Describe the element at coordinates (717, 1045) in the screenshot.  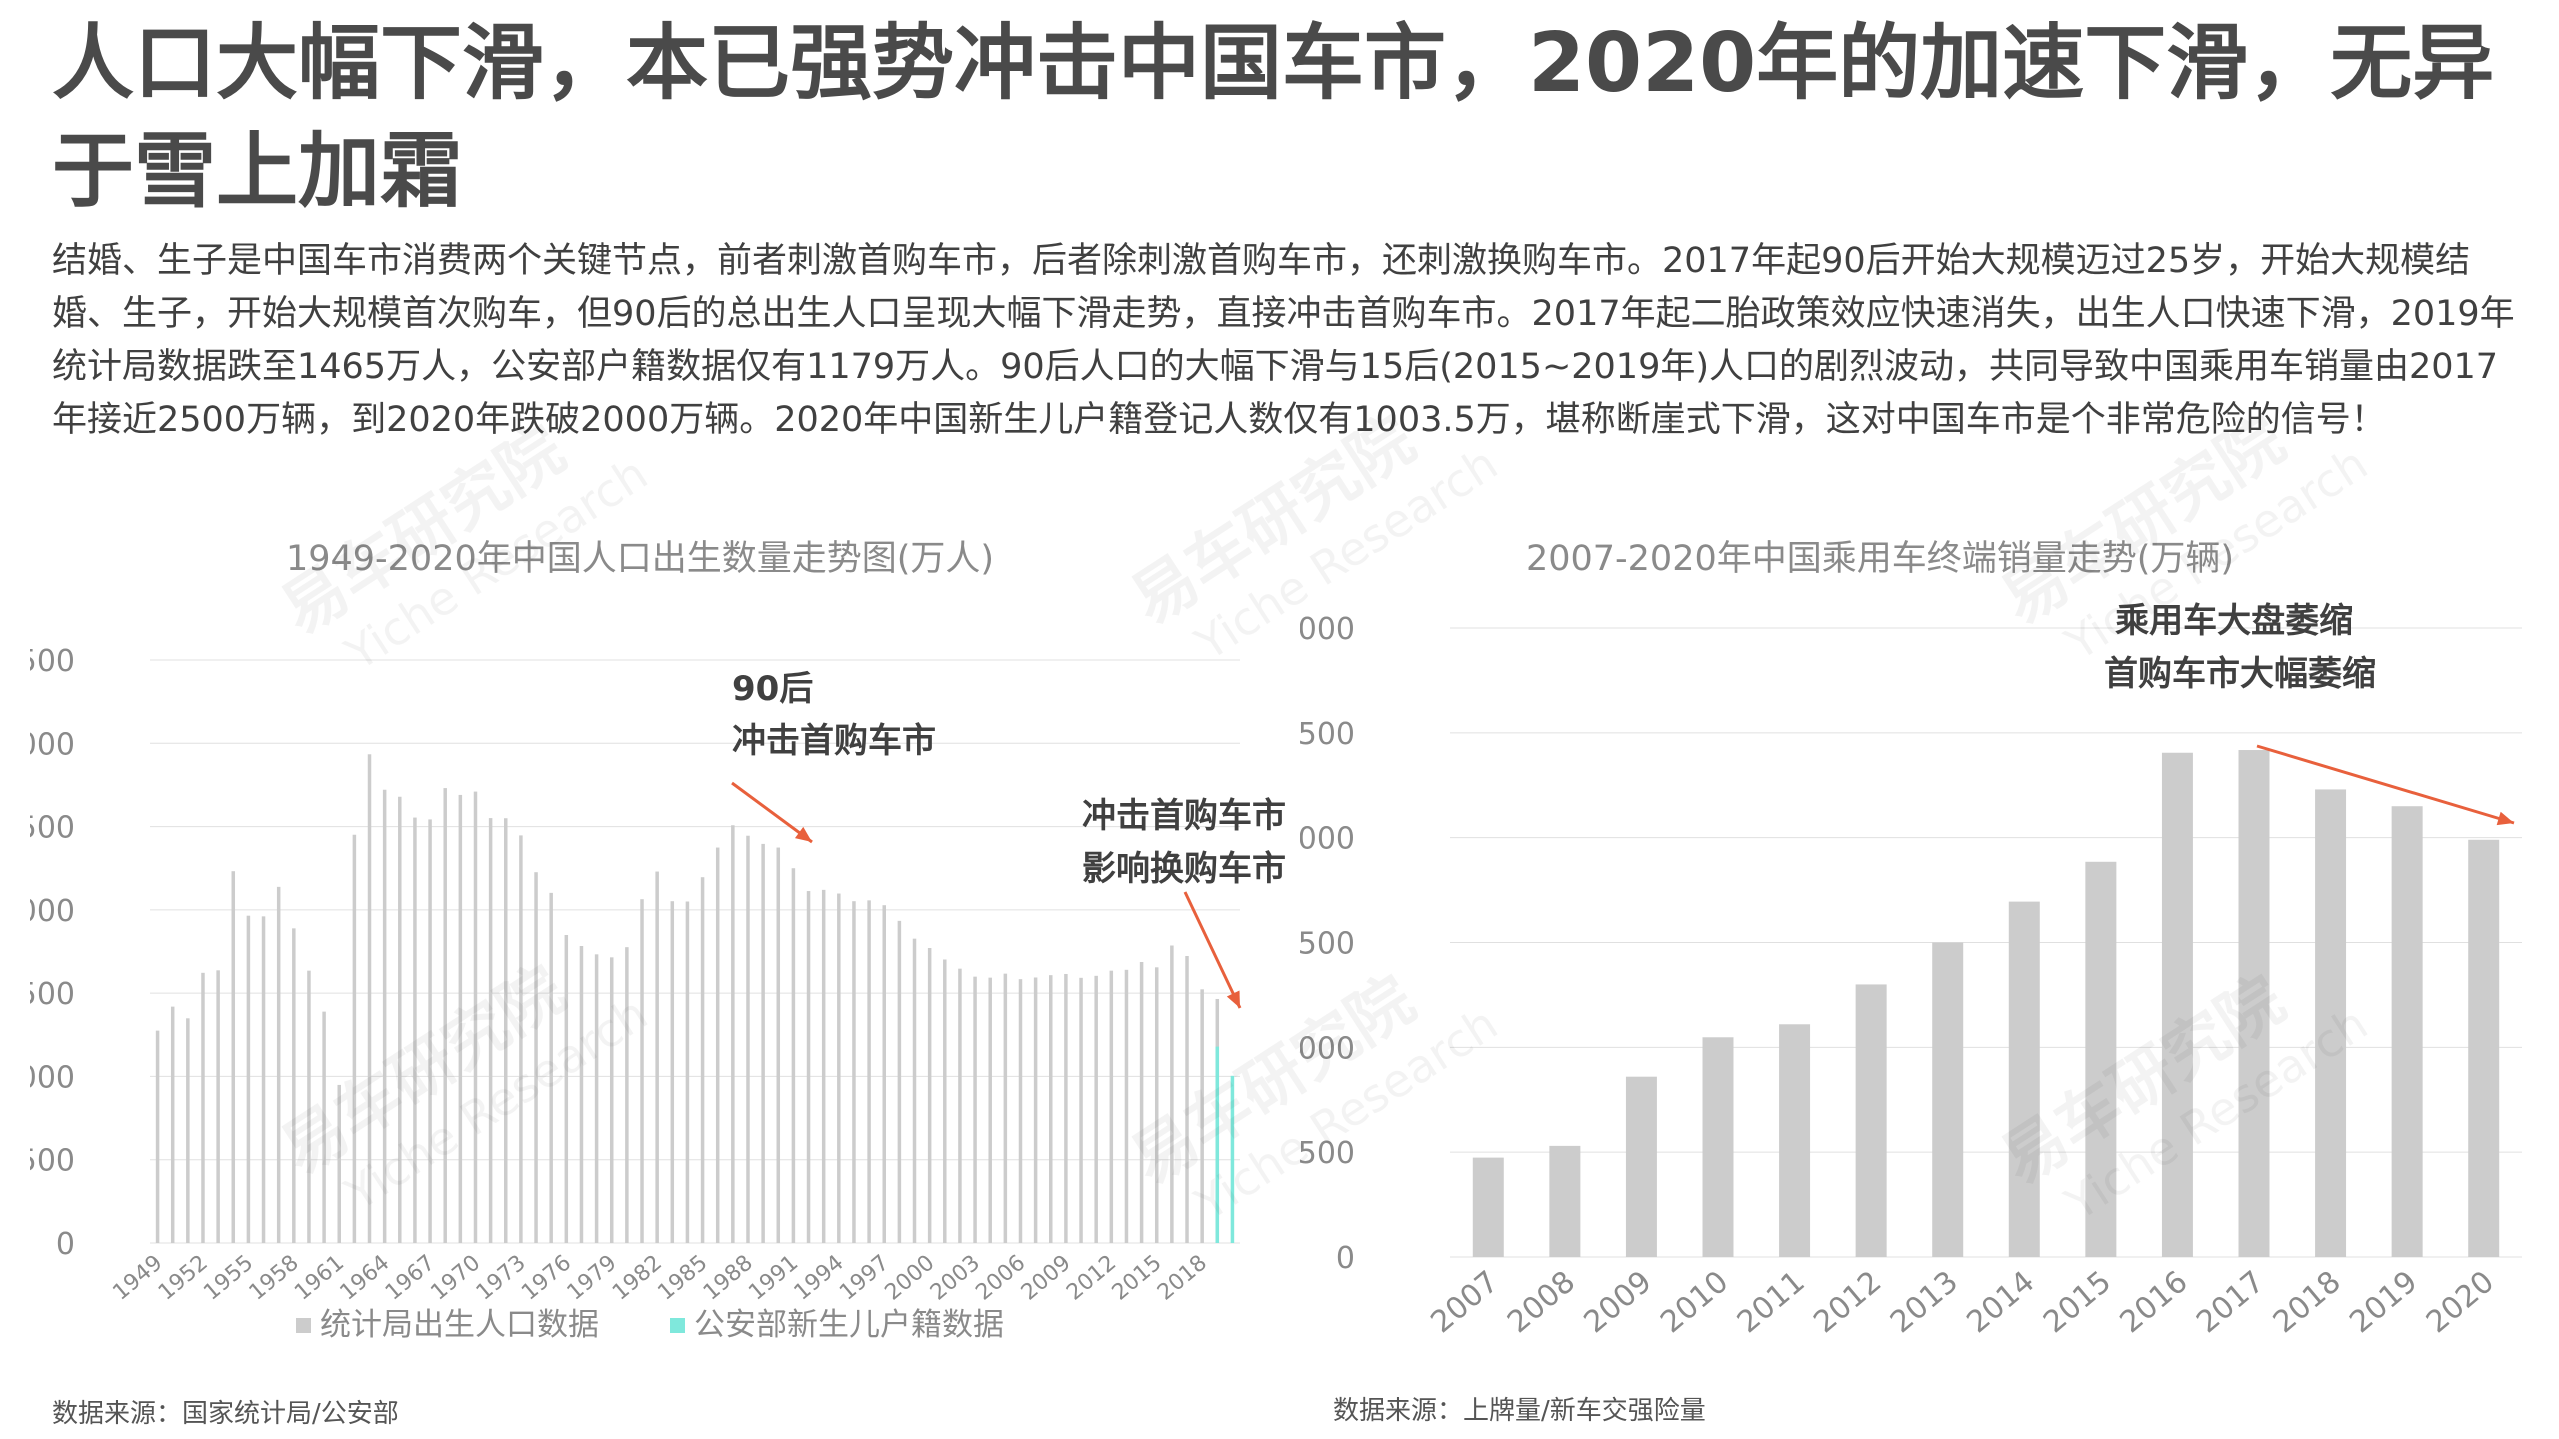
I see `bar-stats-1986` at that location.